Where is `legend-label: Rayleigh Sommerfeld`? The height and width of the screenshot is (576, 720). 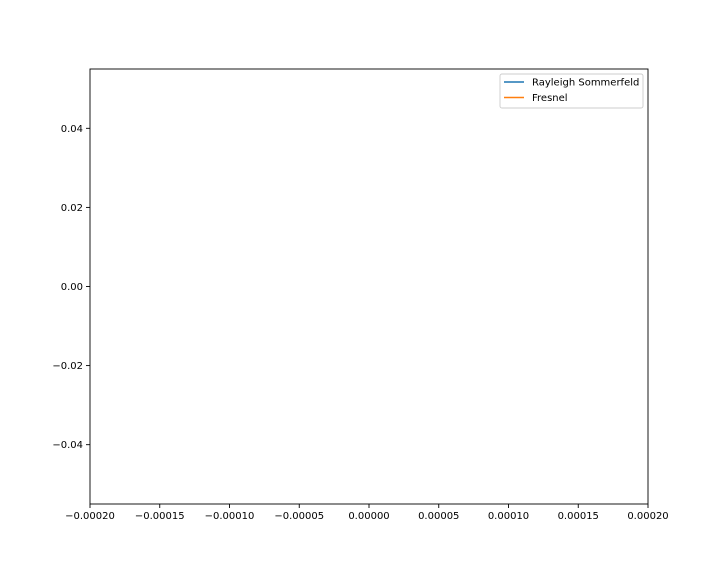 legend-label: Rayleigh Sommerfeld is located at coordinates (585, 83).